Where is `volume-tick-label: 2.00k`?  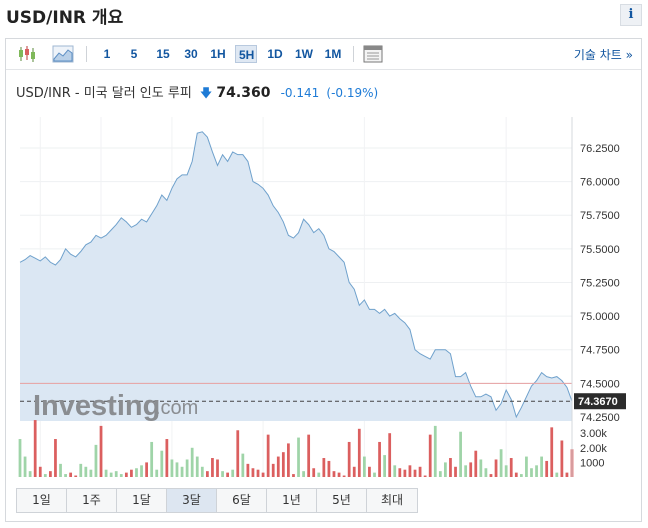
volume-tick-label: 2.00k is located at coordinates (593, 449).